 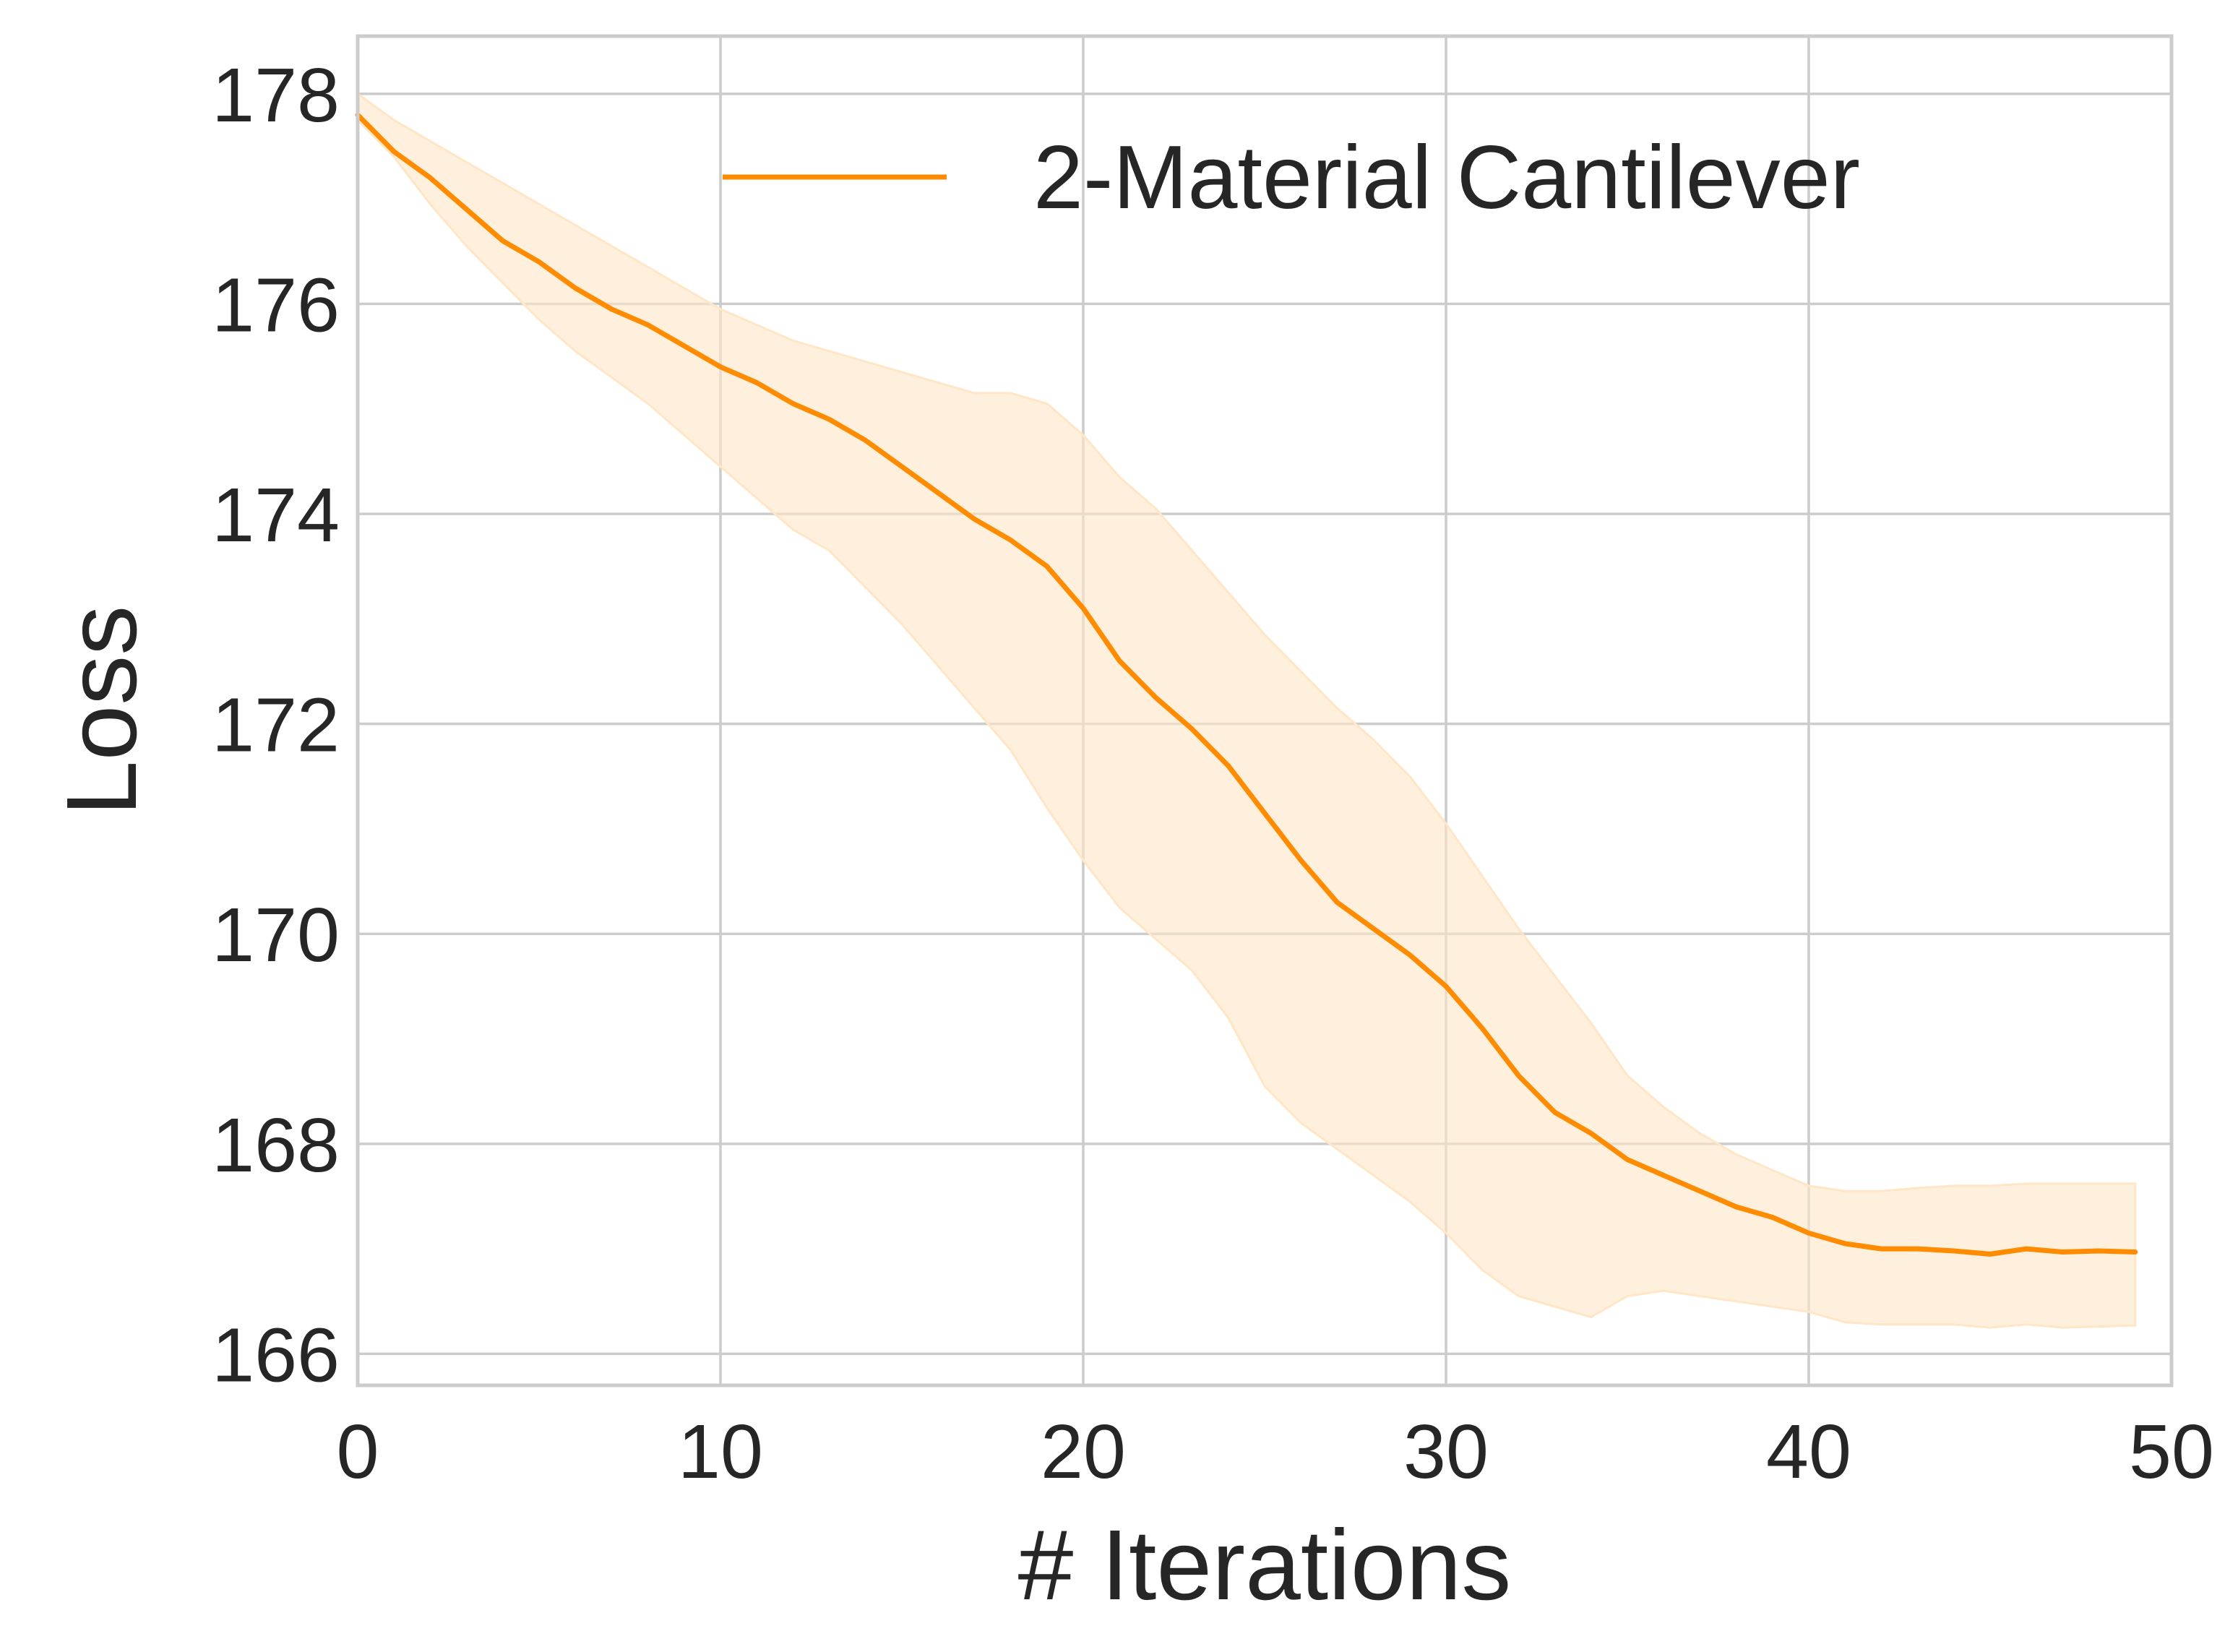 I want to click on y-tick-label: 168, so click(x=276, y=1145).